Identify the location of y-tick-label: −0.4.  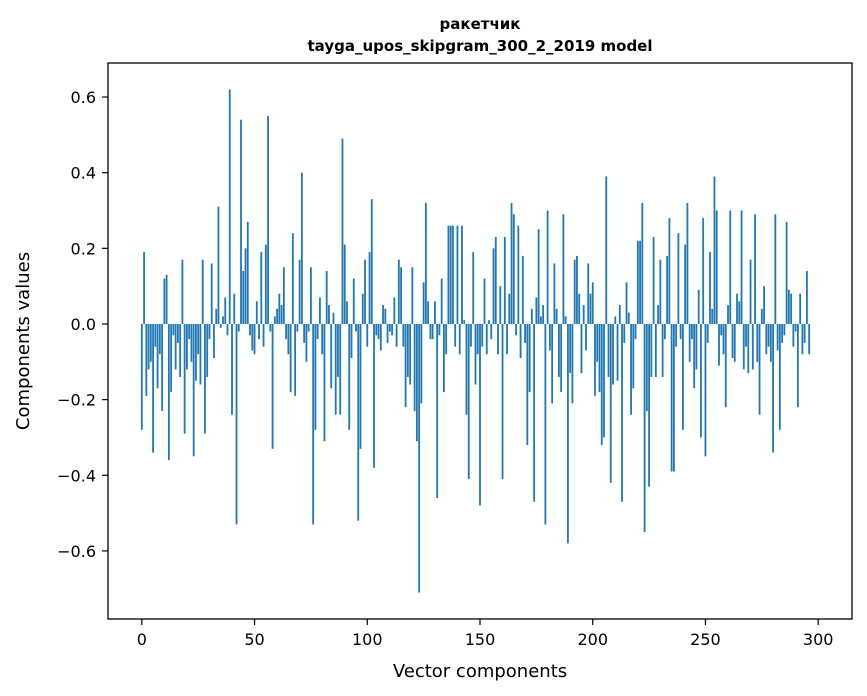
(76, 475).